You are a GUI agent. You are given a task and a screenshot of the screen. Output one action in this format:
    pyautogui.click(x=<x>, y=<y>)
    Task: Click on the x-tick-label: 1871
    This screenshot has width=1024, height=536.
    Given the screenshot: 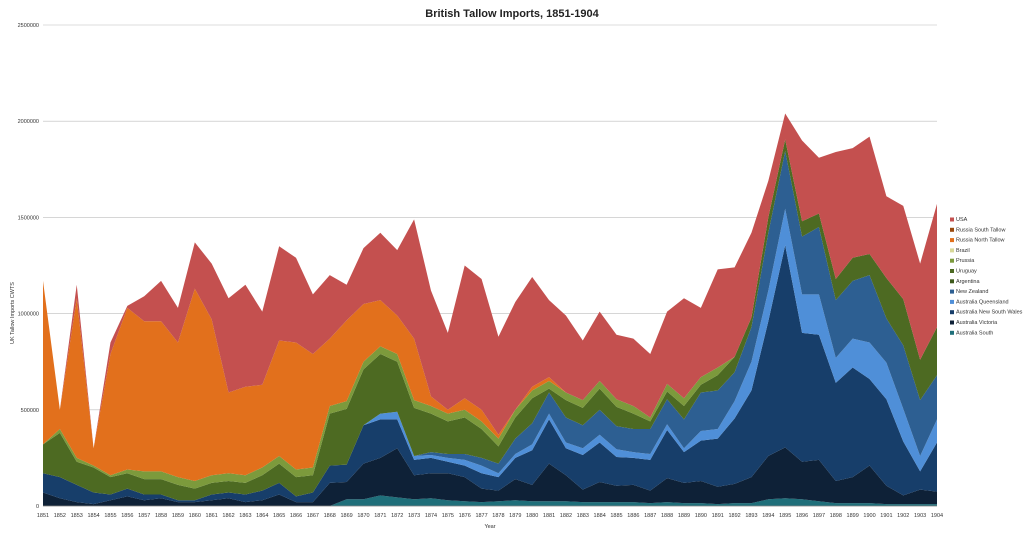 What is the action you would take?
    pyautogui.click(x=380, y=516)
    